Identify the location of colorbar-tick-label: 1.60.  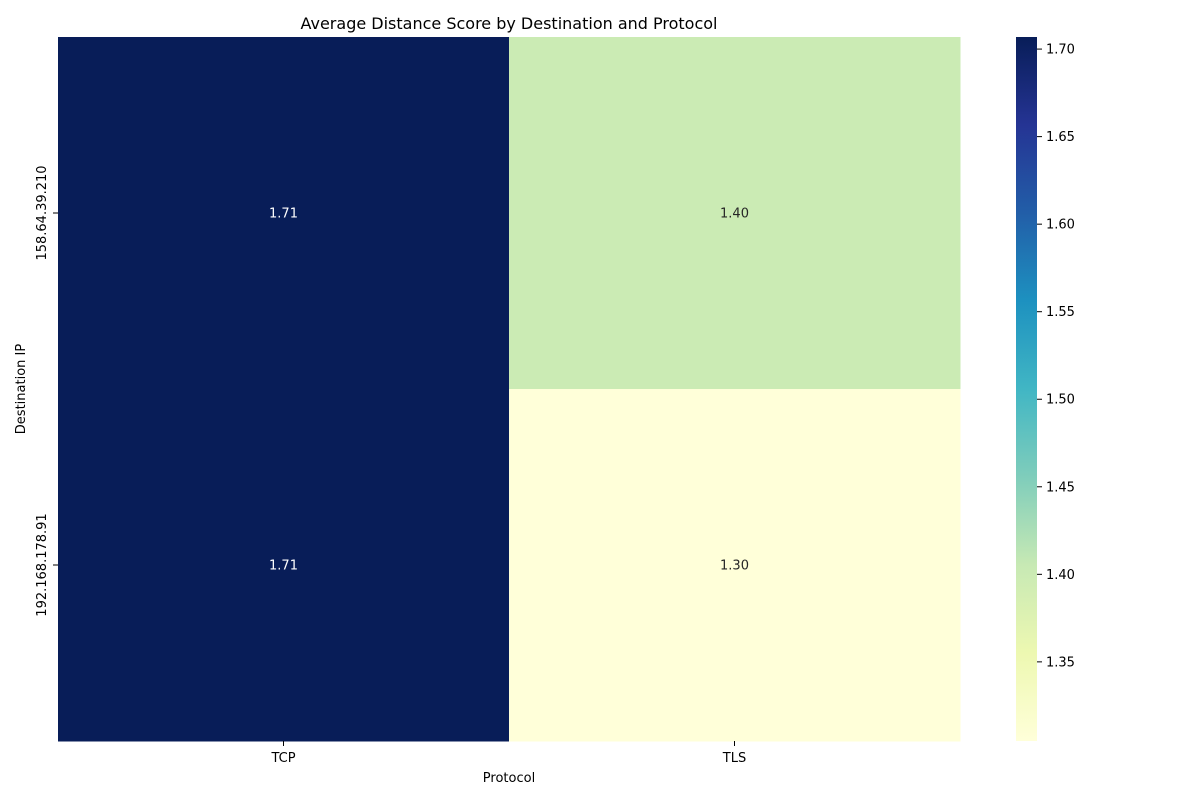
(1060, 225).